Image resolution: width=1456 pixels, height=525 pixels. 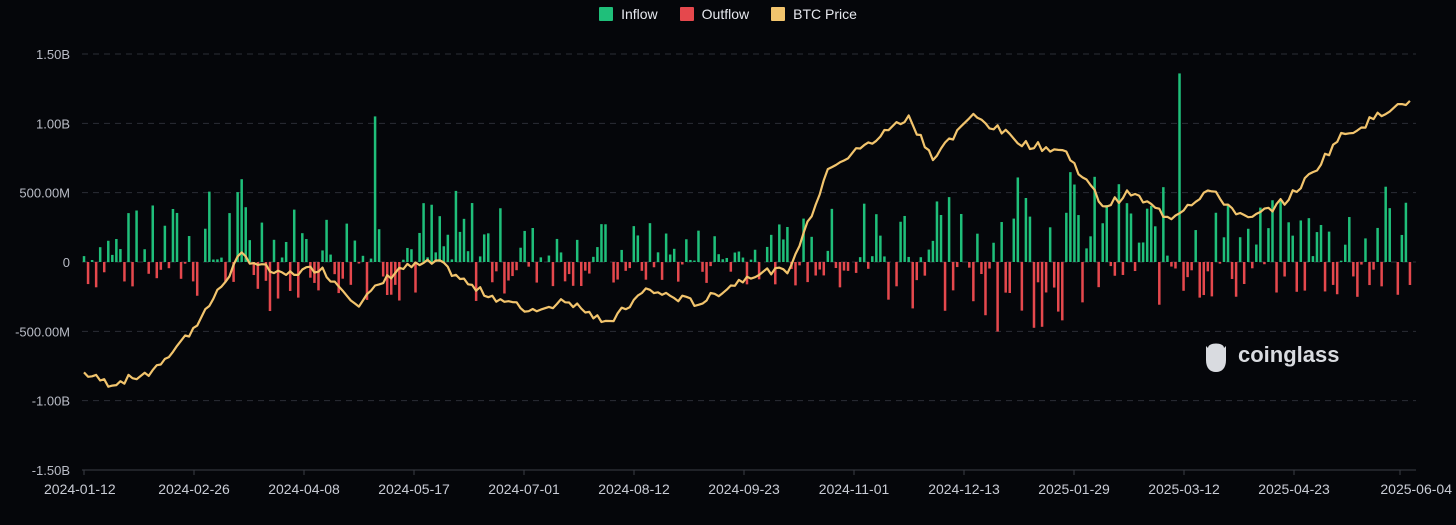 I want to click on legend-swatch-outflow, so click(x=686, y=14).